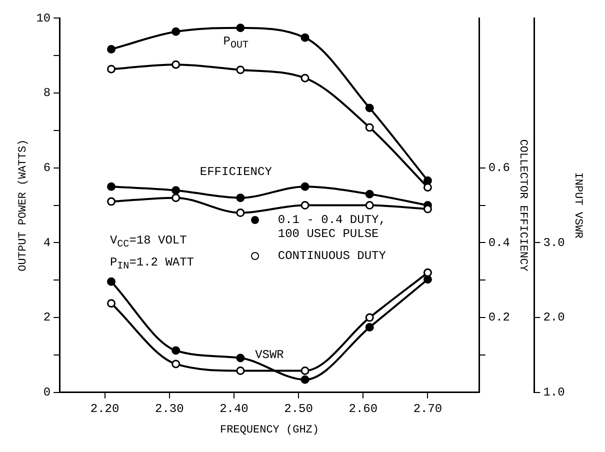  I want to click on x-tick-label: 2.30, so click(169, 409).